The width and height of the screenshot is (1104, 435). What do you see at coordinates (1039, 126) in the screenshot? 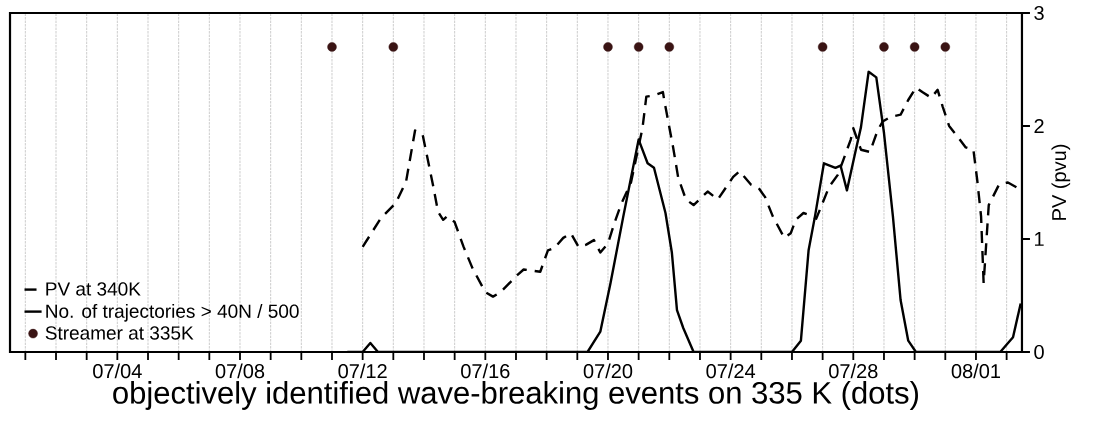
I see `y-tick-label: 2` at bounding box center [1039, 126].